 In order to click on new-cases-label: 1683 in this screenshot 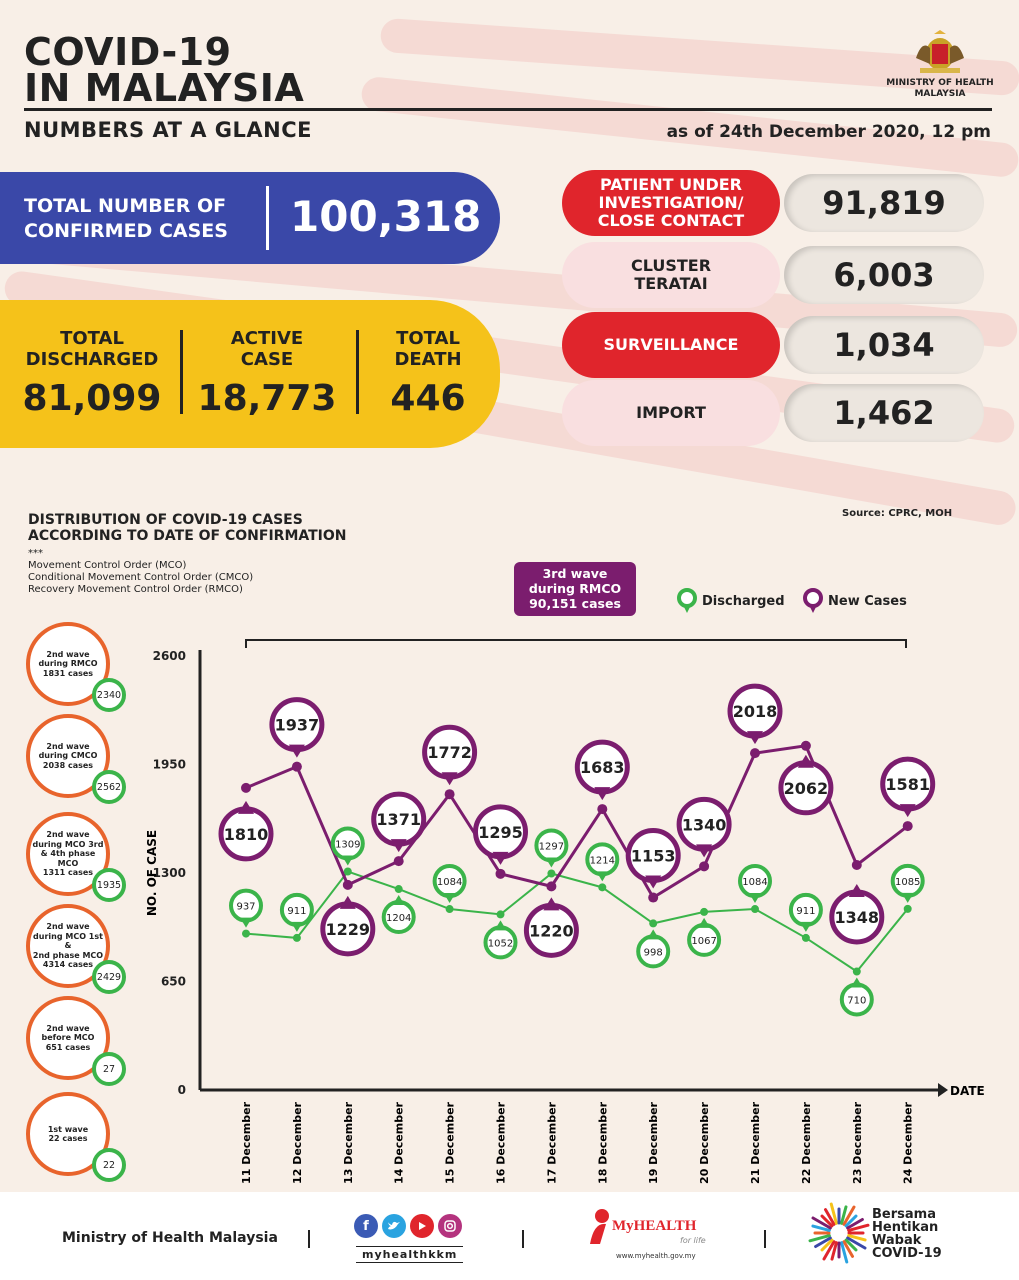, I will do `click(602, 767)`.